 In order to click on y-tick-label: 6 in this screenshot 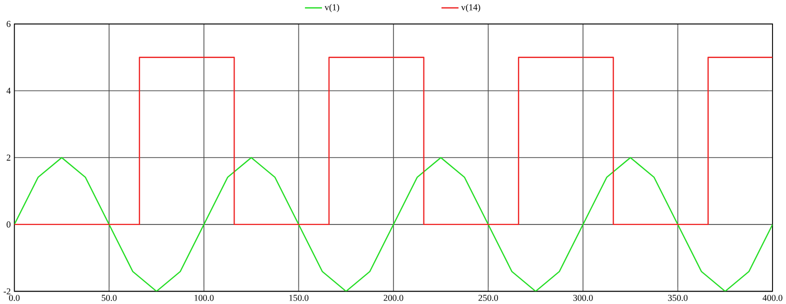, I will do `click(8, 23)`.